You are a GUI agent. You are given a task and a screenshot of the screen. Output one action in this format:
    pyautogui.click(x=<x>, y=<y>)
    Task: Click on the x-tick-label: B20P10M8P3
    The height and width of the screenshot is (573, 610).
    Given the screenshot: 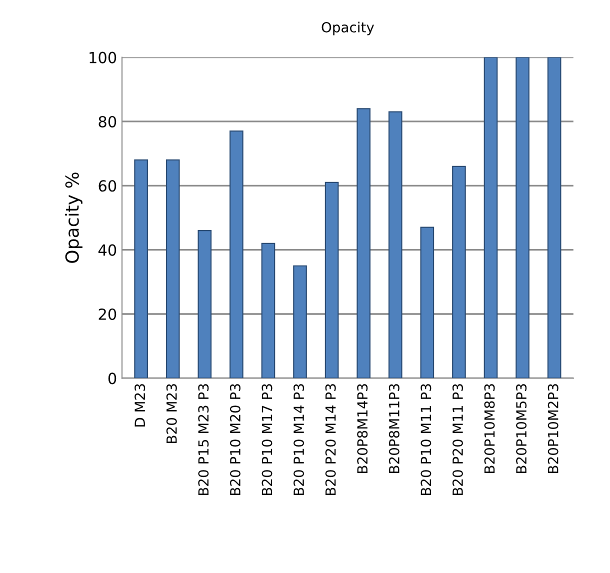 What is the action you would take?
    pyautogui.click(x=489, y=428)
    